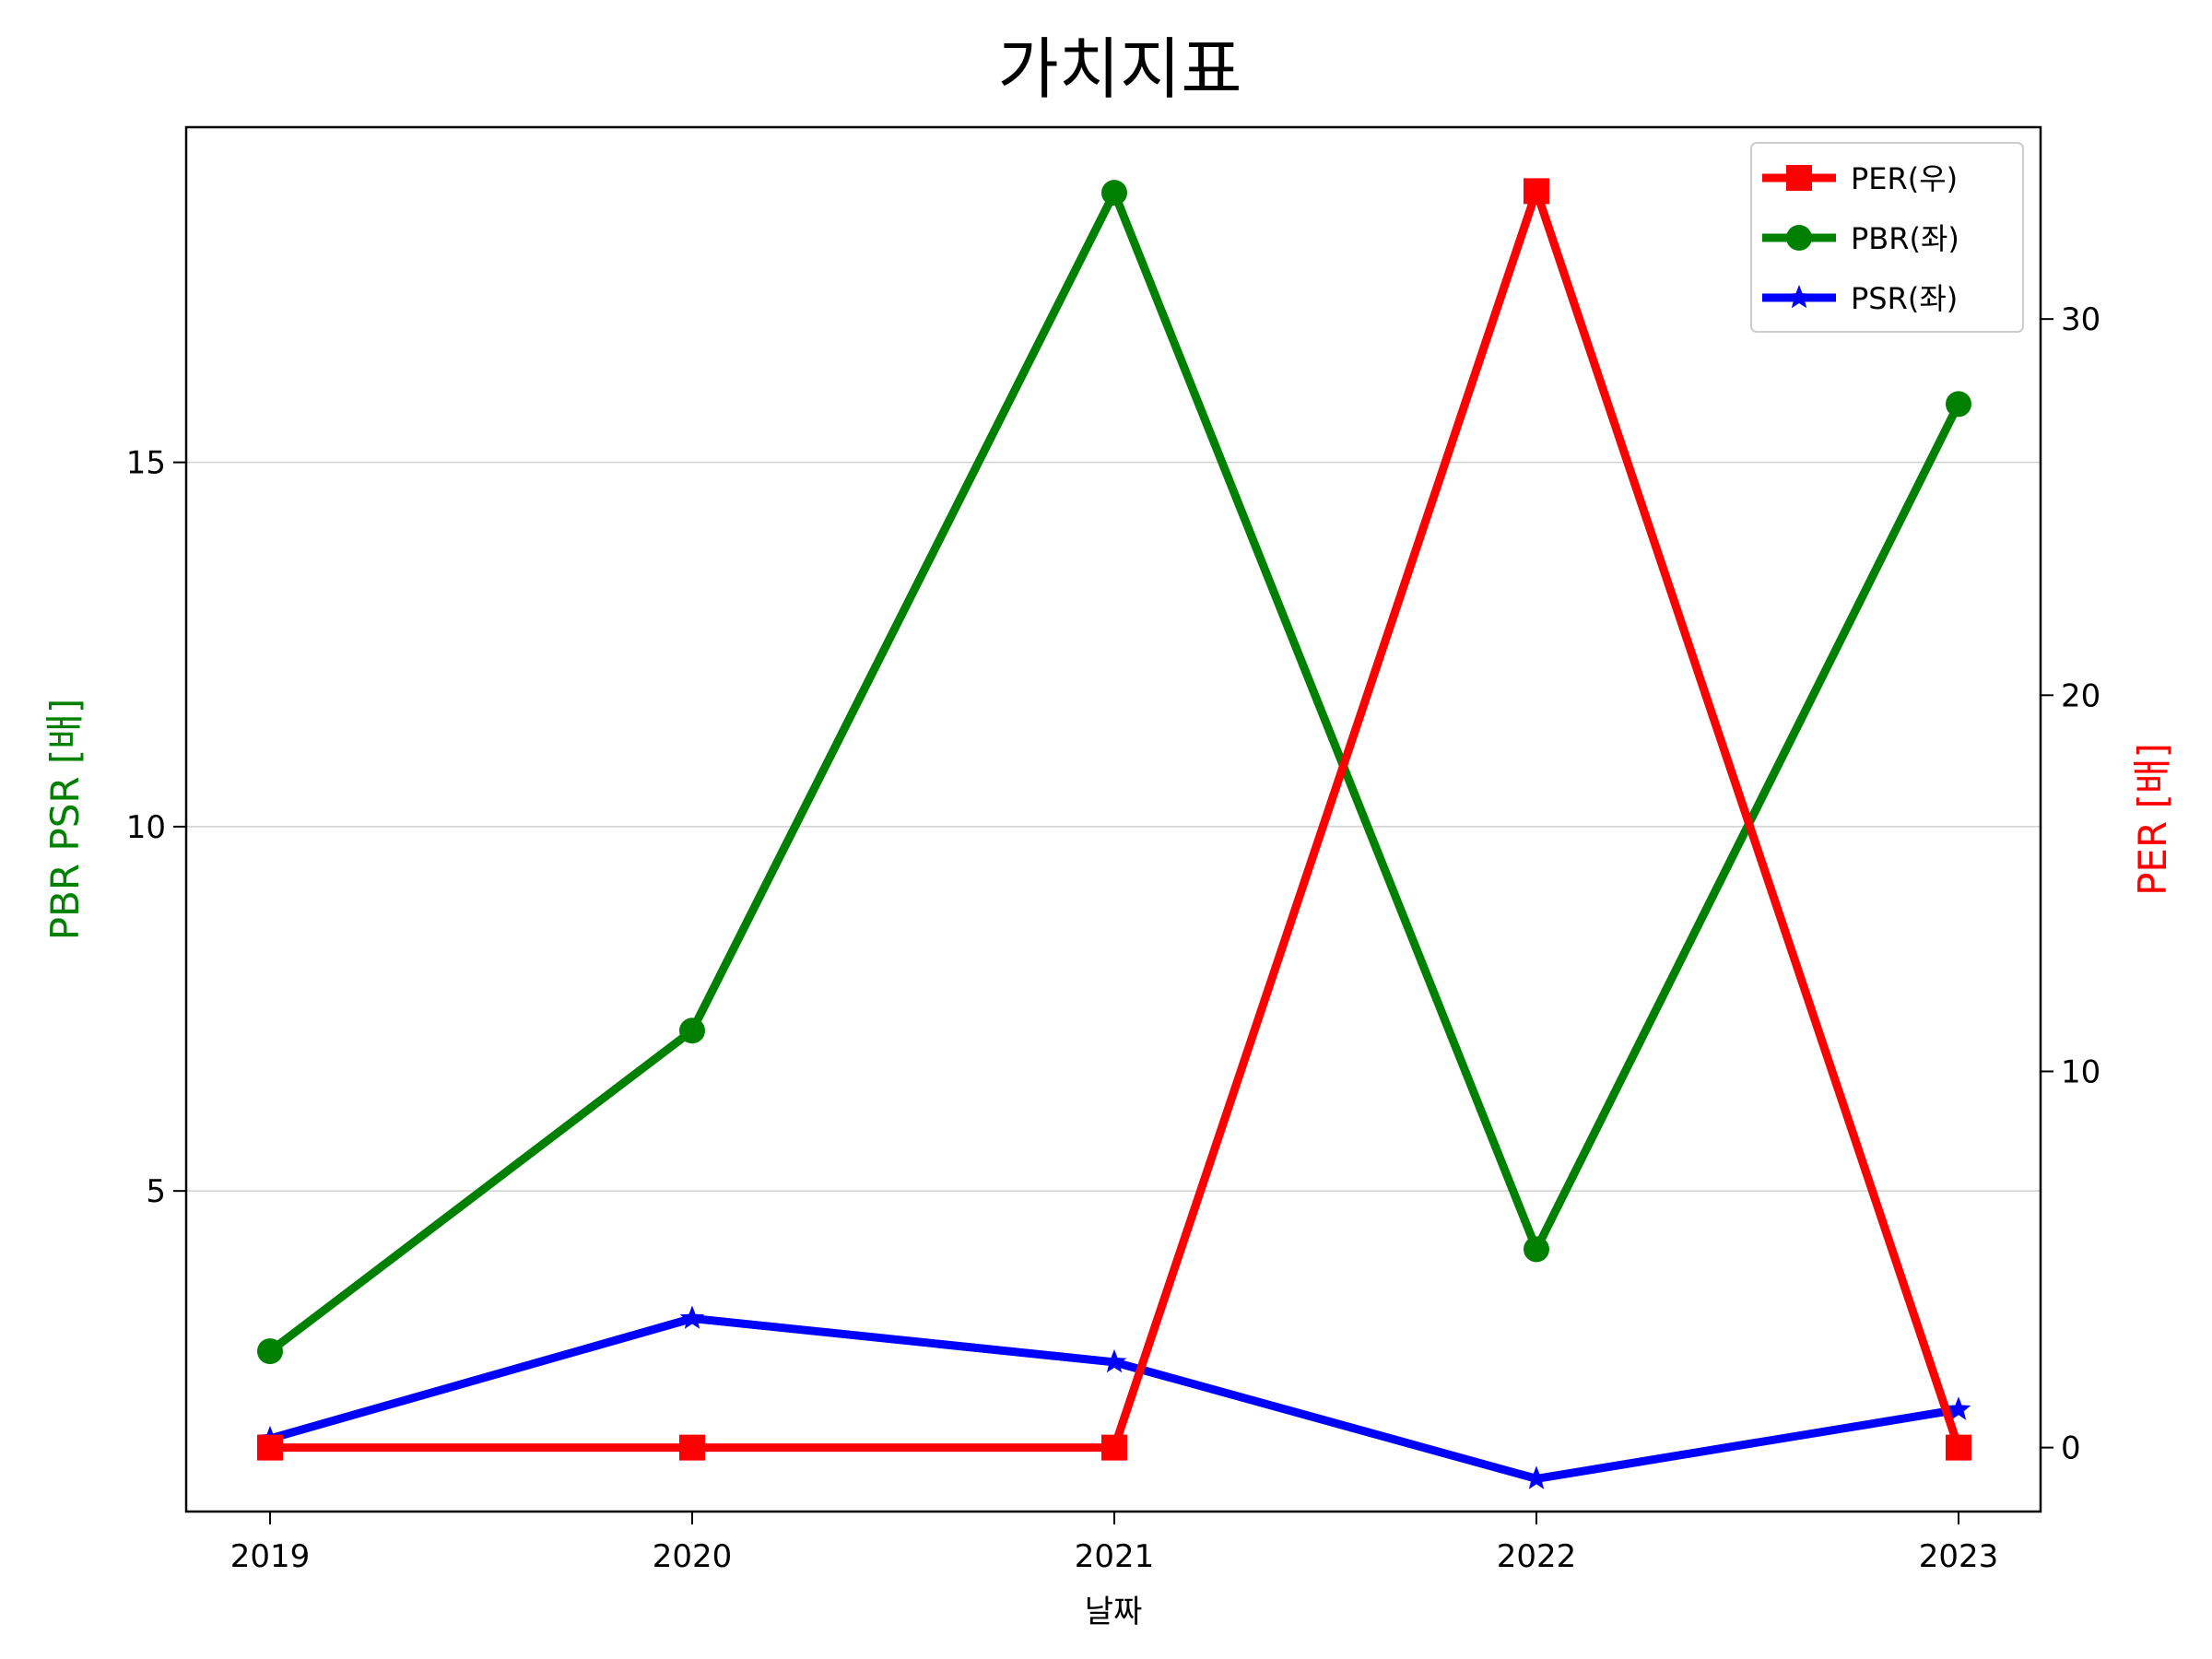 The height and width of the screenshot is (1659, 2212). What do you see at coordinates (146, 463) in the screenshot?
I see `y-left-tick-label: 15` at bounding box center [146, 463].